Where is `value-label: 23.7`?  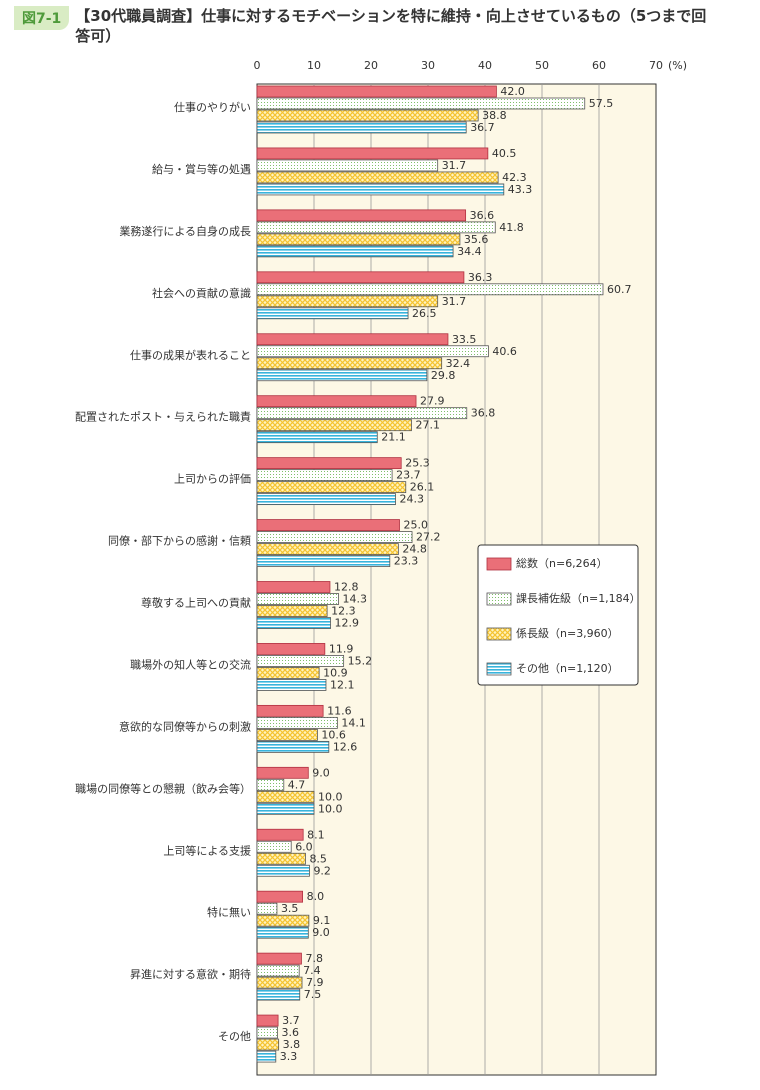 value-label: 23.7 is located at coordinates (408, 475).